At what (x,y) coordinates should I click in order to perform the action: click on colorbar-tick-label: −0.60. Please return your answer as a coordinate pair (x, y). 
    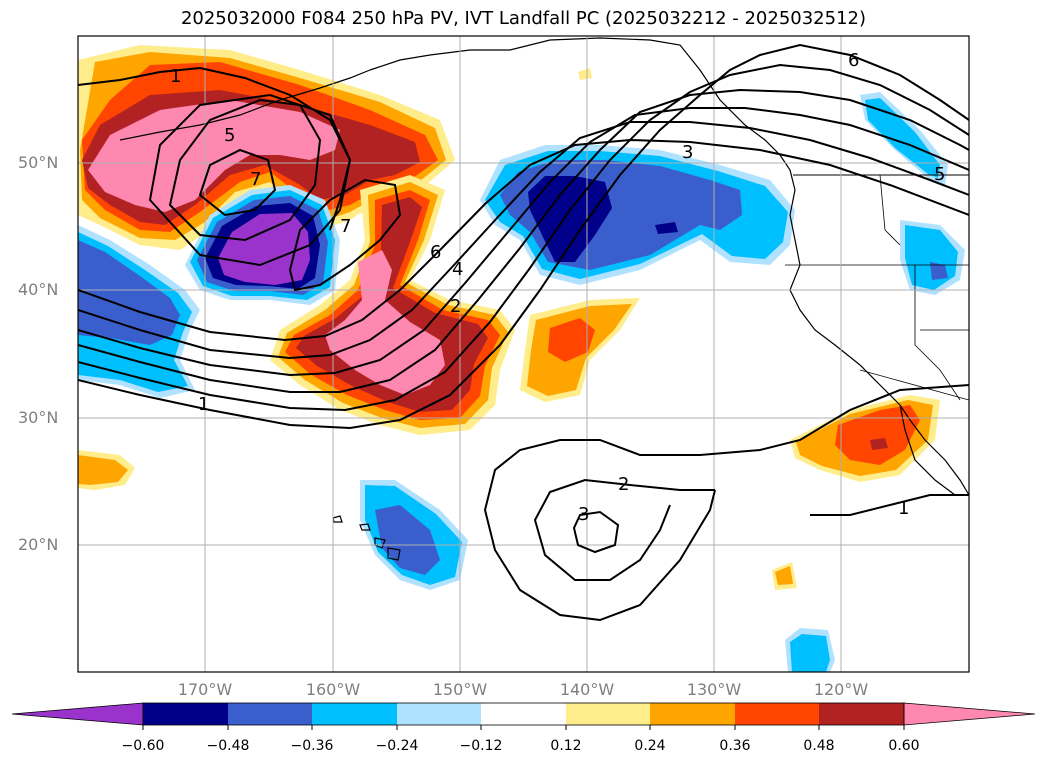
    Looking at the image, I should click on (143, 746).